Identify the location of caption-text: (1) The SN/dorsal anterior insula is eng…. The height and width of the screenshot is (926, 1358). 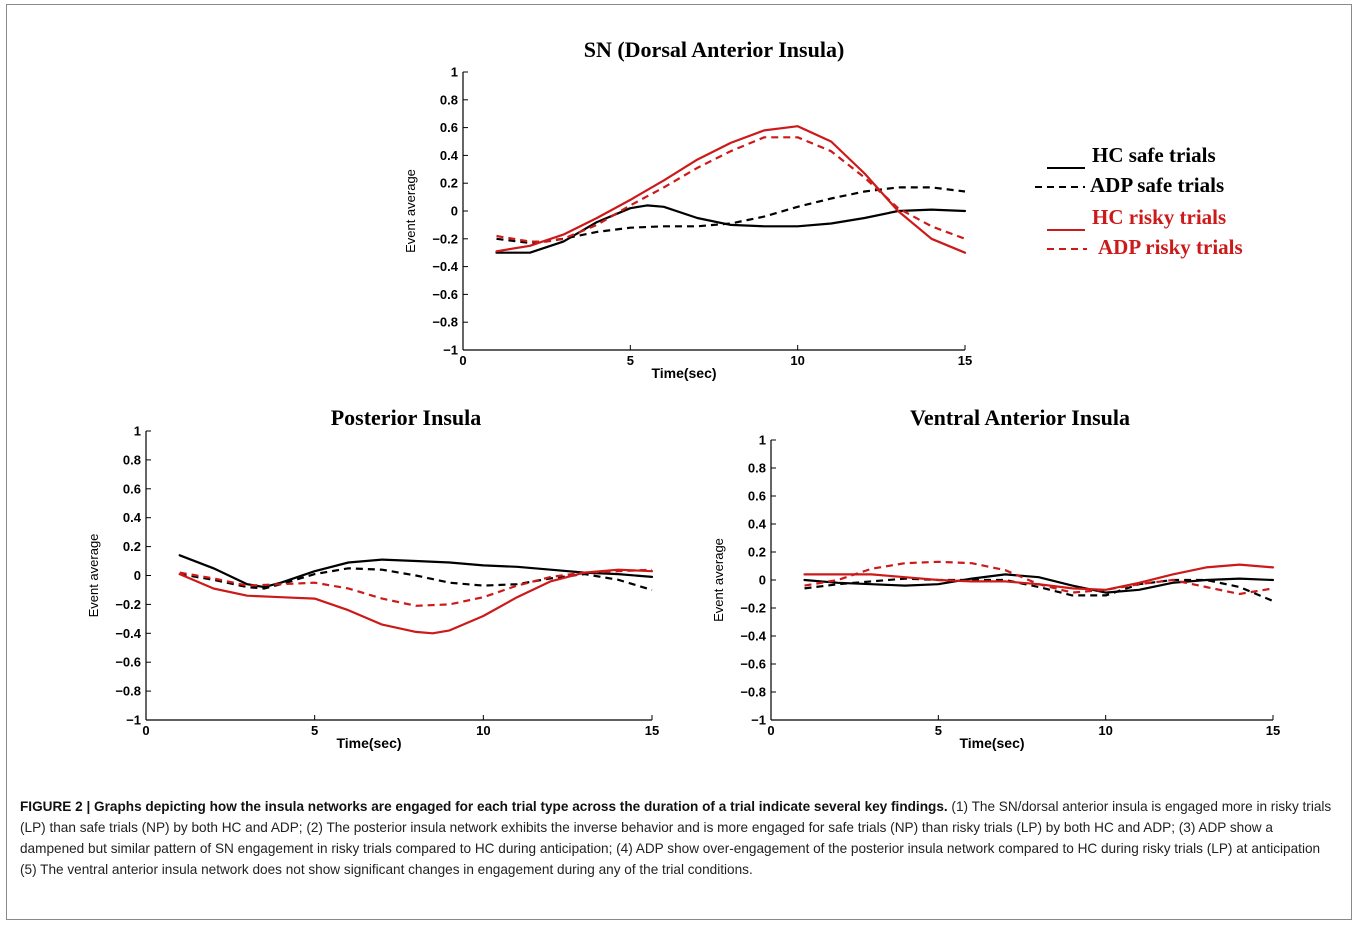
(676, 838).